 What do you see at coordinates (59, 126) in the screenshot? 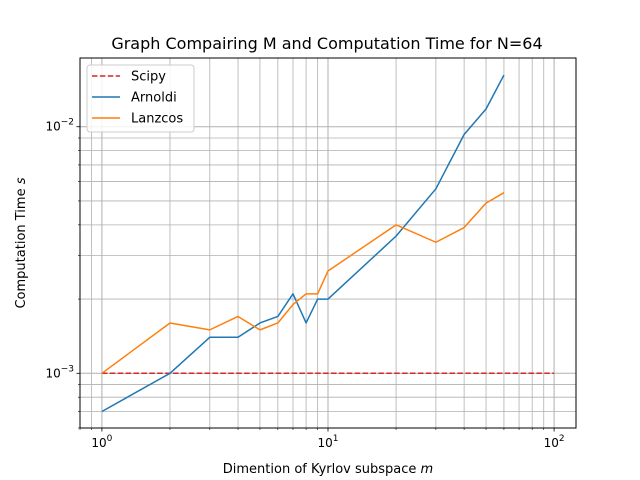
I see `y-tick-label: 10⁻²` at bounding box center [59, 126].